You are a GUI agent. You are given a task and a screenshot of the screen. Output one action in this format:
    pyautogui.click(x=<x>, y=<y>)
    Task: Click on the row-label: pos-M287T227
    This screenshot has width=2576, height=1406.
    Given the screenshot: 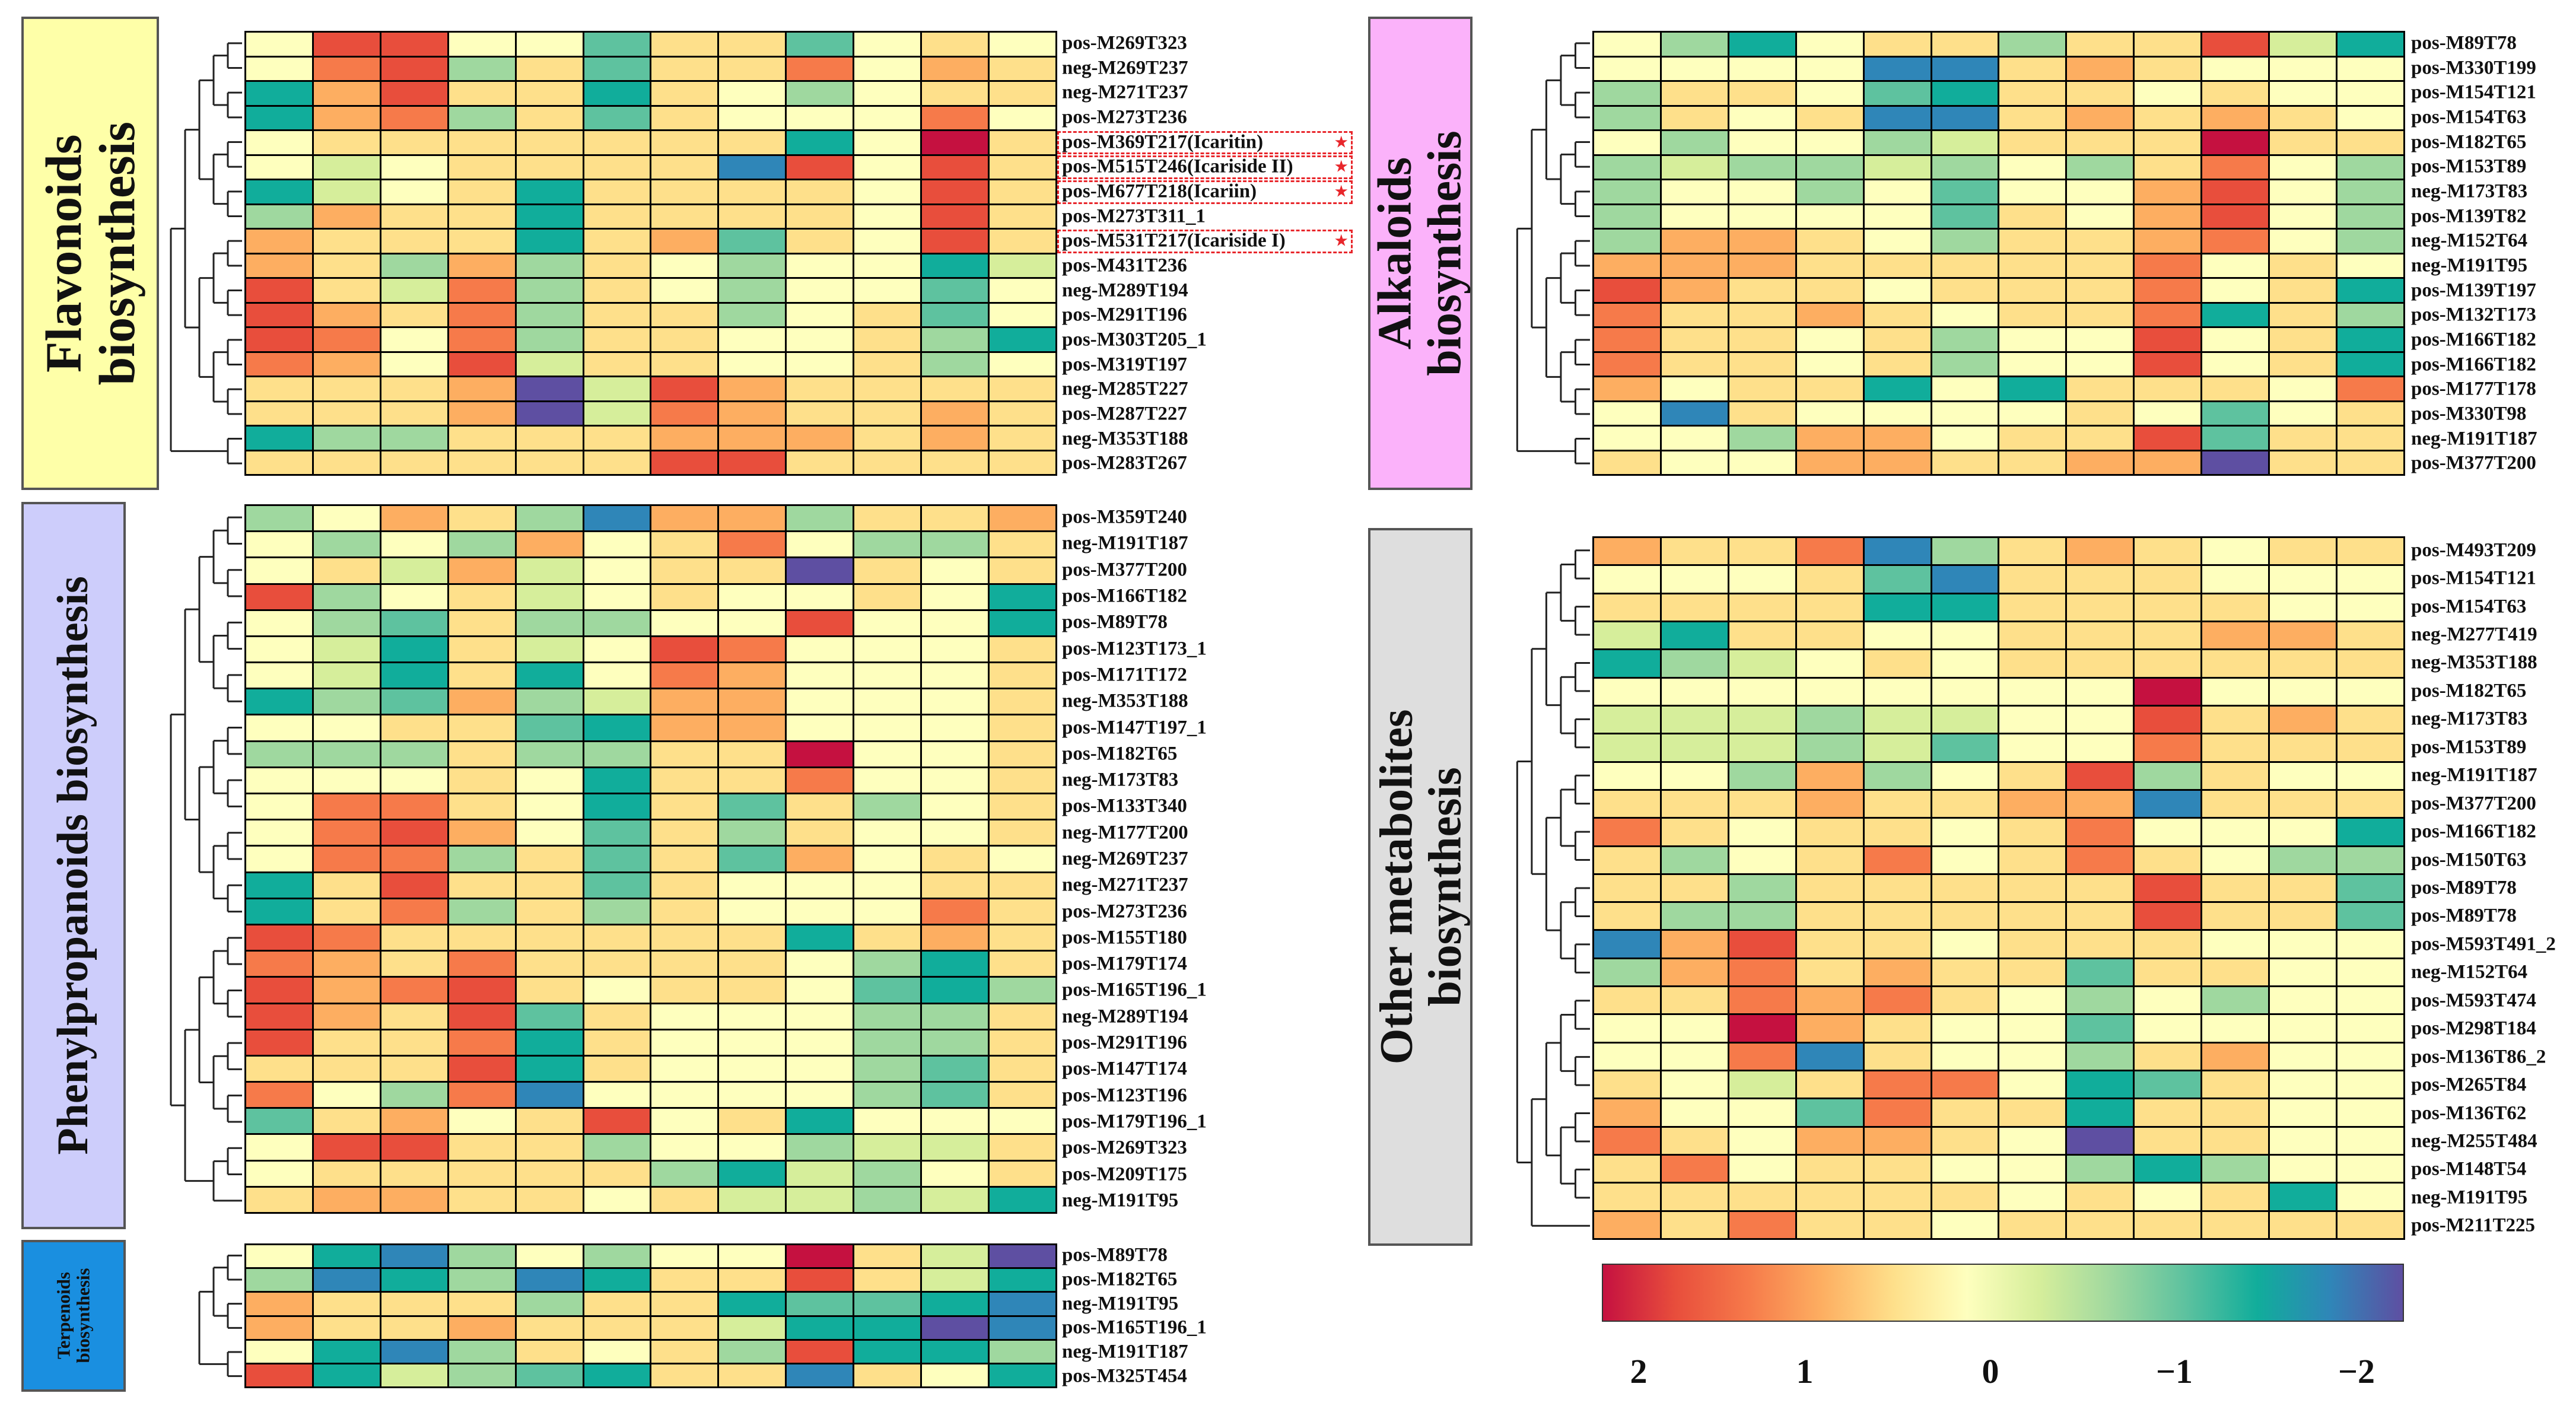 What is the action you would take?
    pyautogui.click(x=1124, y=414)
    